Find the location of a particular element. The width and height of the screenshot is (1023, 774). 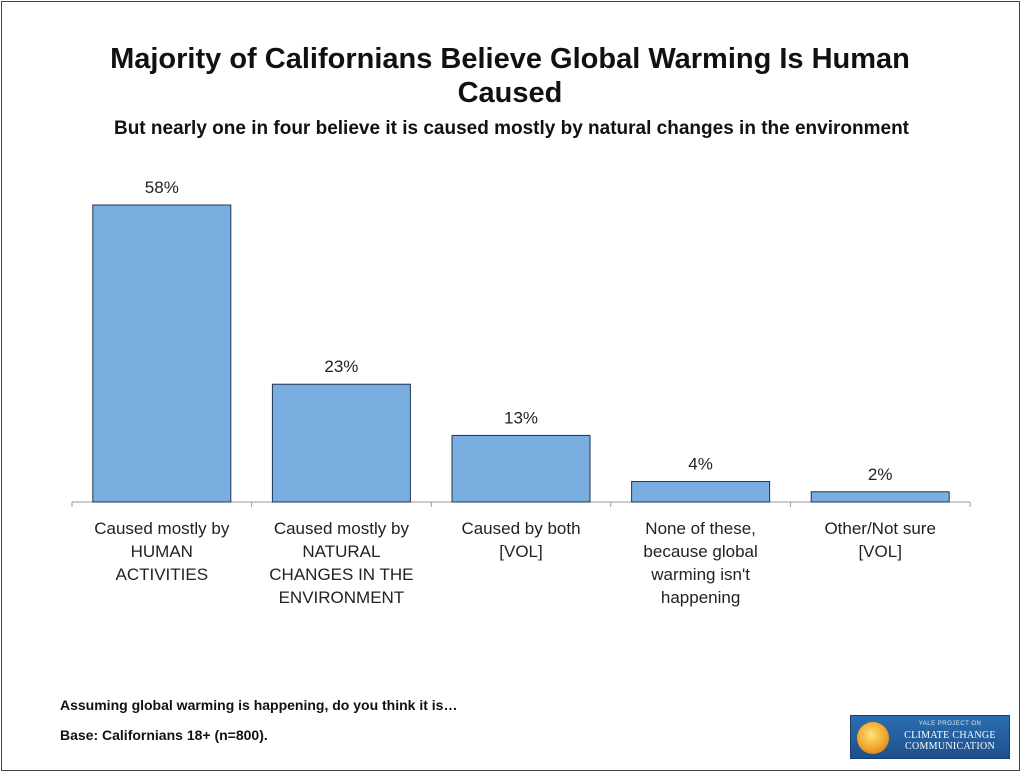

category-label-0: Caused mostly by HUMAN ACTIVITIES is located at coordinates (162, 551).